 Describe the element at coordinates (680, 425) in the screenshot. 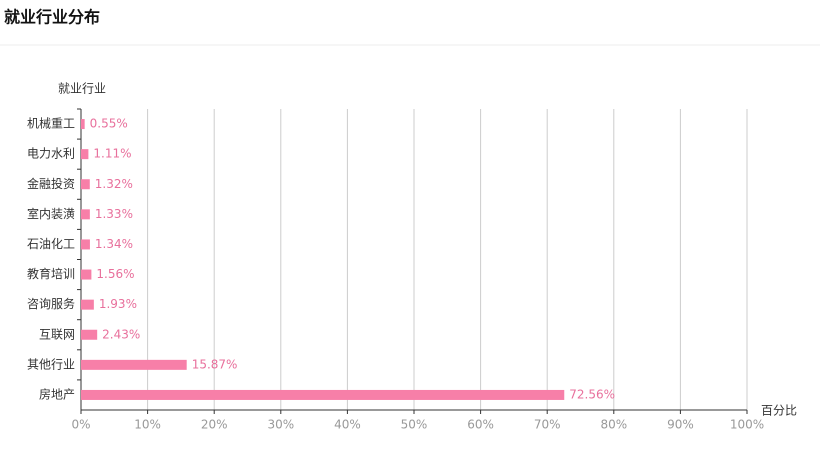

I see `x-tick-label: 90%` at that location.